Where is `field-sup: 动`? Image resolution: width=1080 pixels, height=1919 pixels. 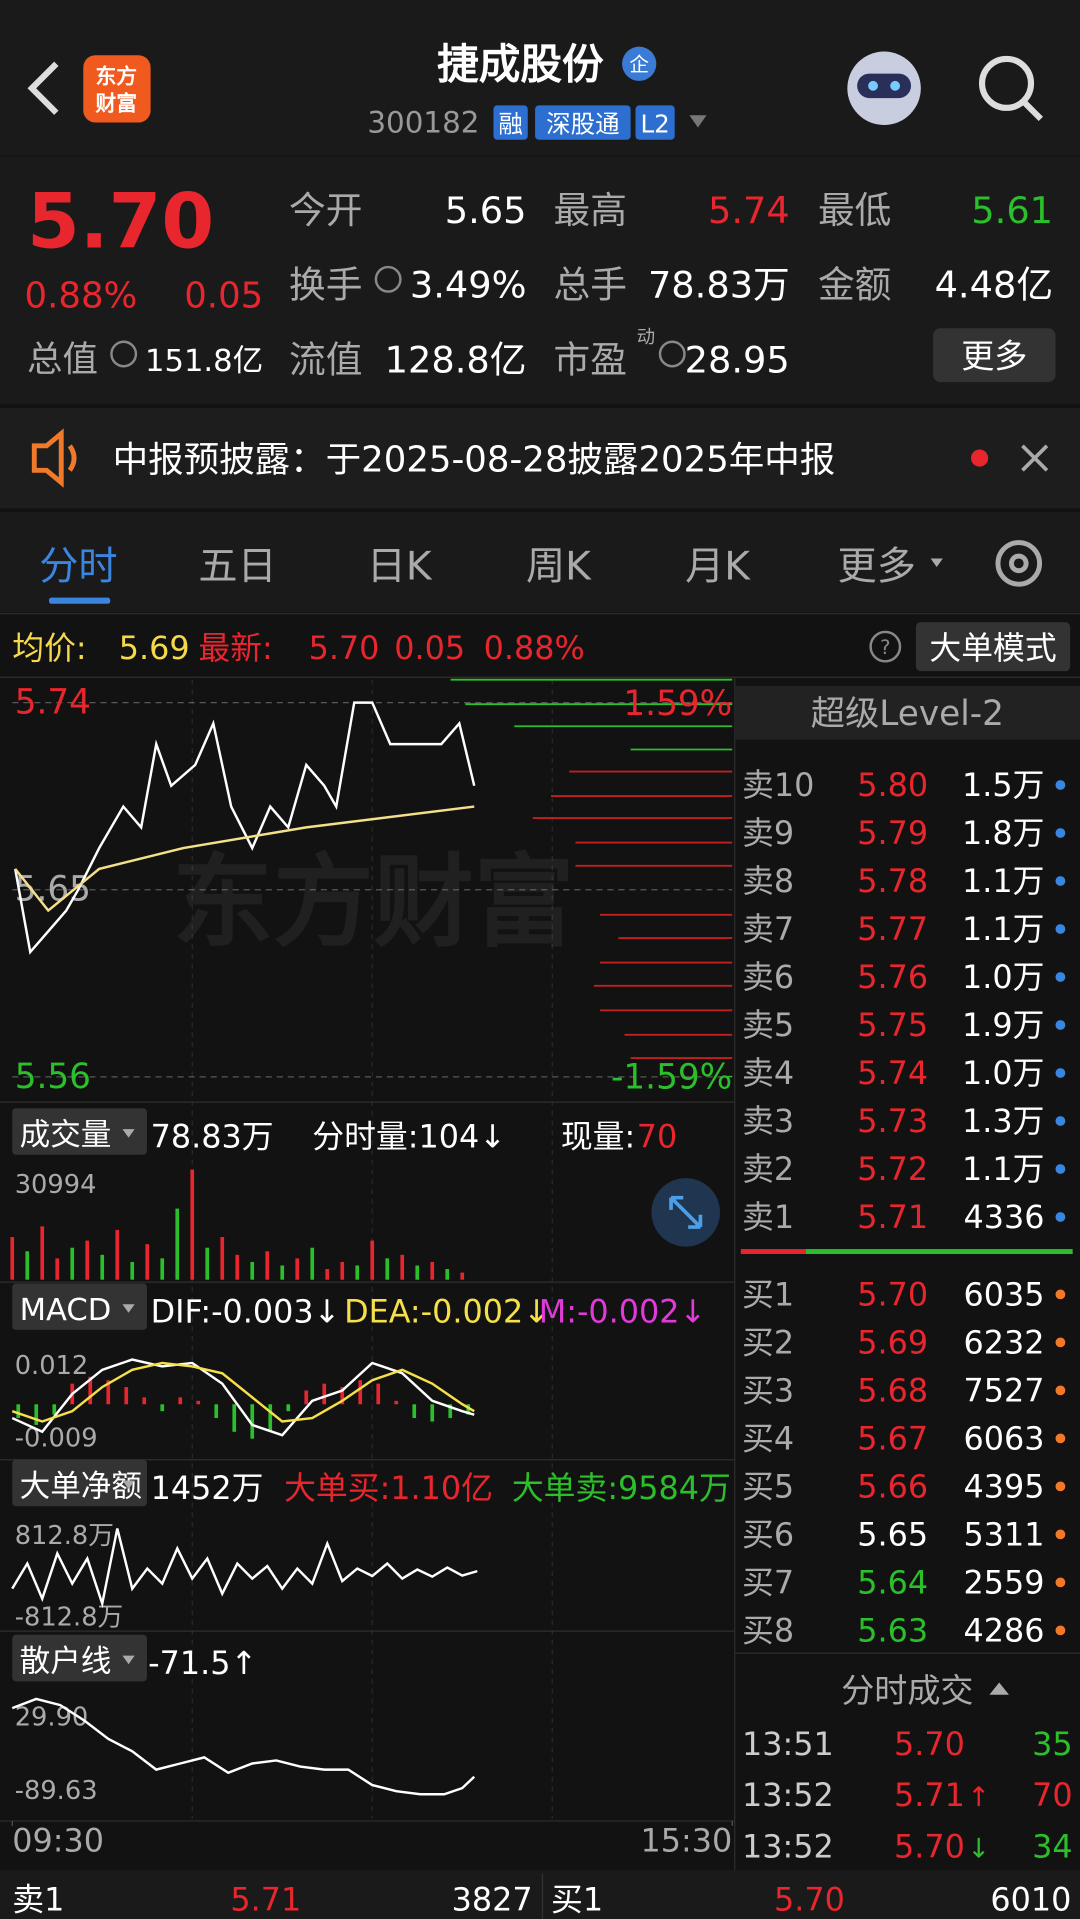
field-sup: 动 is located at coordinates (646, 337).